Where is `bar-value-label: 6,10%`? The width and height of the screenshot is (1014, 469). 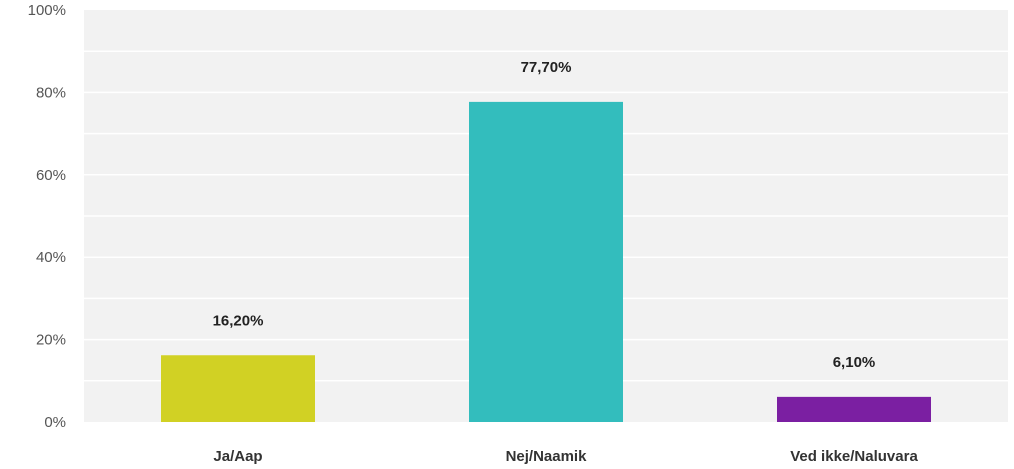 bar-value-label: 6,10% is located at coordinates (854, 362).